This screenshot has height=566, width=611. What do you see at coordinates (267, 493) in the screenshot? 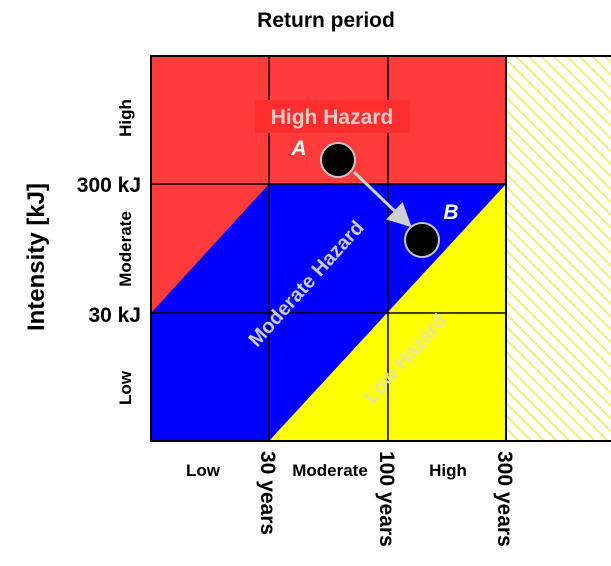
I see `x-threshold-30-years: 30 years` at bounding box center [267, 493].